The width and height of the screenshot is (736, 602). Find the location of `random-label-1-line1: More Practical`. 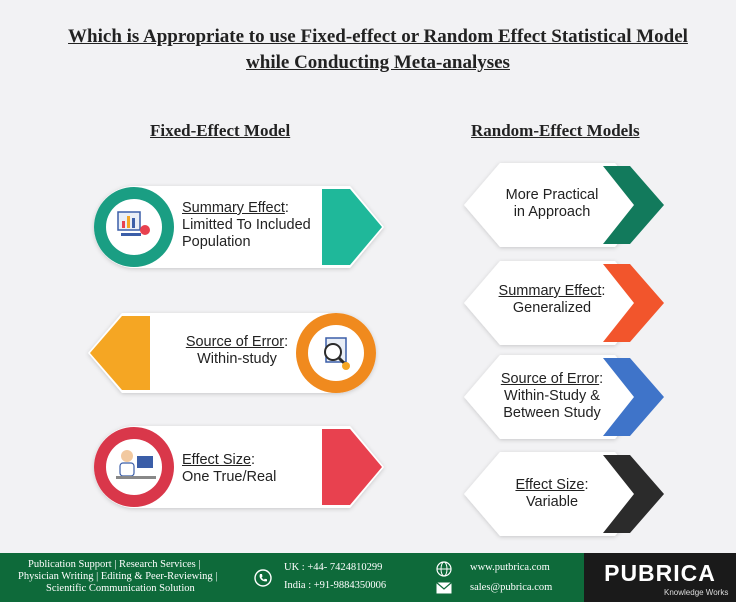

random-label-1-line1: More Practical is located at coordinates (552, 195).